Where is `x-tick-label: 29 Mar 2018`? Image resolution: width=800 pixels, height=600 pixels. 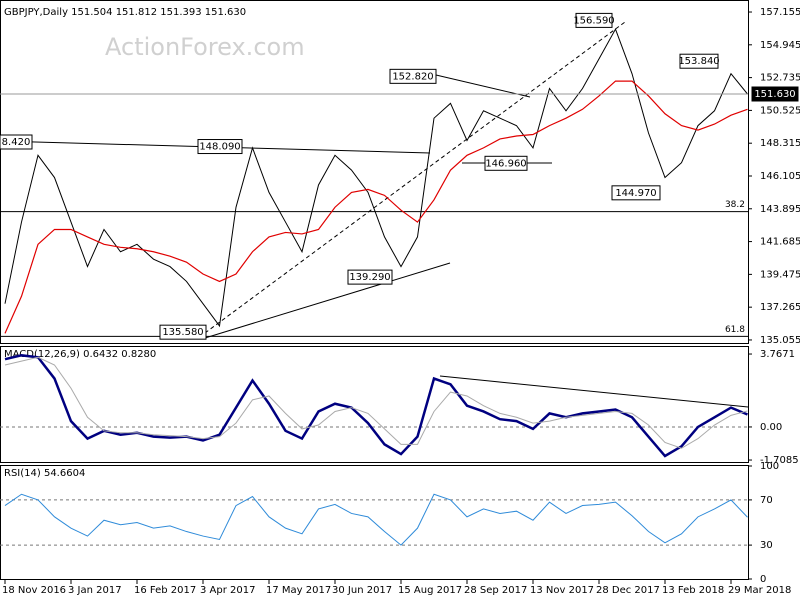
x-tick-label: 29 Mar 2018 is located at coordinates (759, 590).